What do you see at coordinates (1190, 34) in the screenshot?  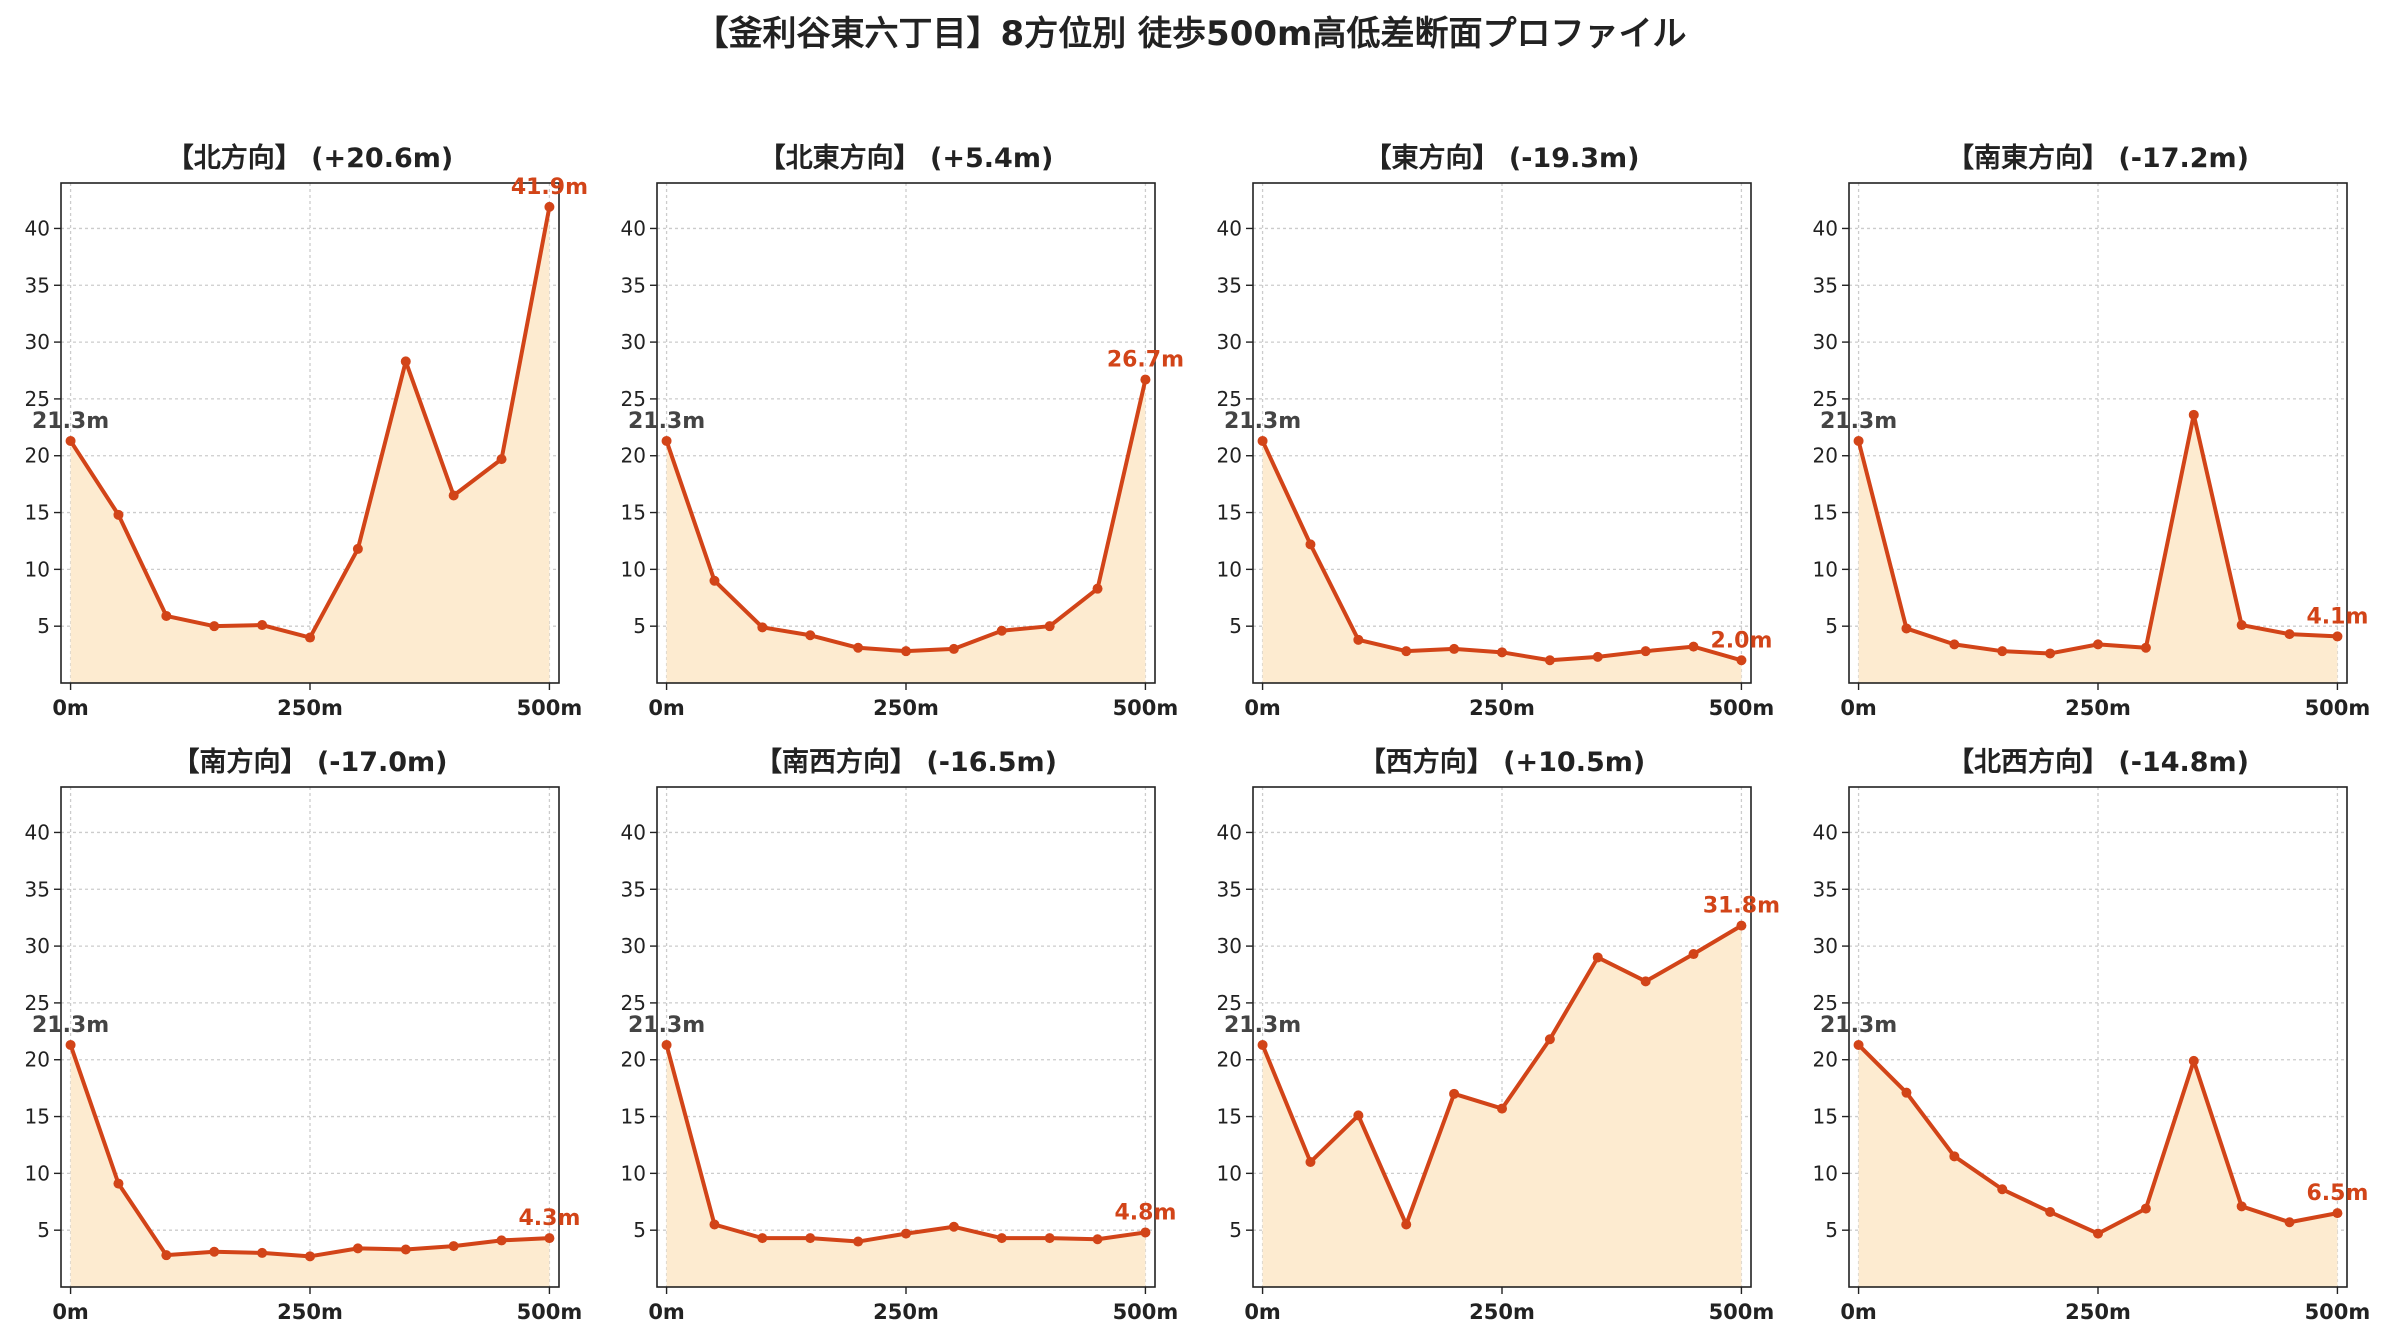 I see `figure-title: 【釜利谷東六丁目】8方位別 徒歩500m高低差断面プロファイル` at bounding box center [1190, 34].